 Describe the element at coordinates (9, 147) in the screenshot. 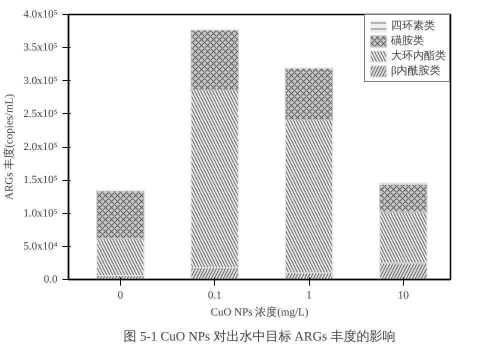

I see `y-axis-title: ARGs 丰度(copies/mL)` at that location.